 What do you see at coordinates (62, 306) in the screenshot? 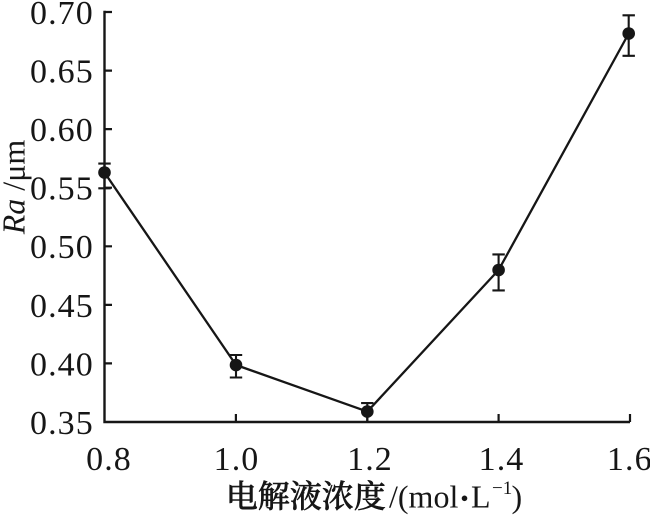
I see `svg-text: 0.45` at bounding box center [62, 306].